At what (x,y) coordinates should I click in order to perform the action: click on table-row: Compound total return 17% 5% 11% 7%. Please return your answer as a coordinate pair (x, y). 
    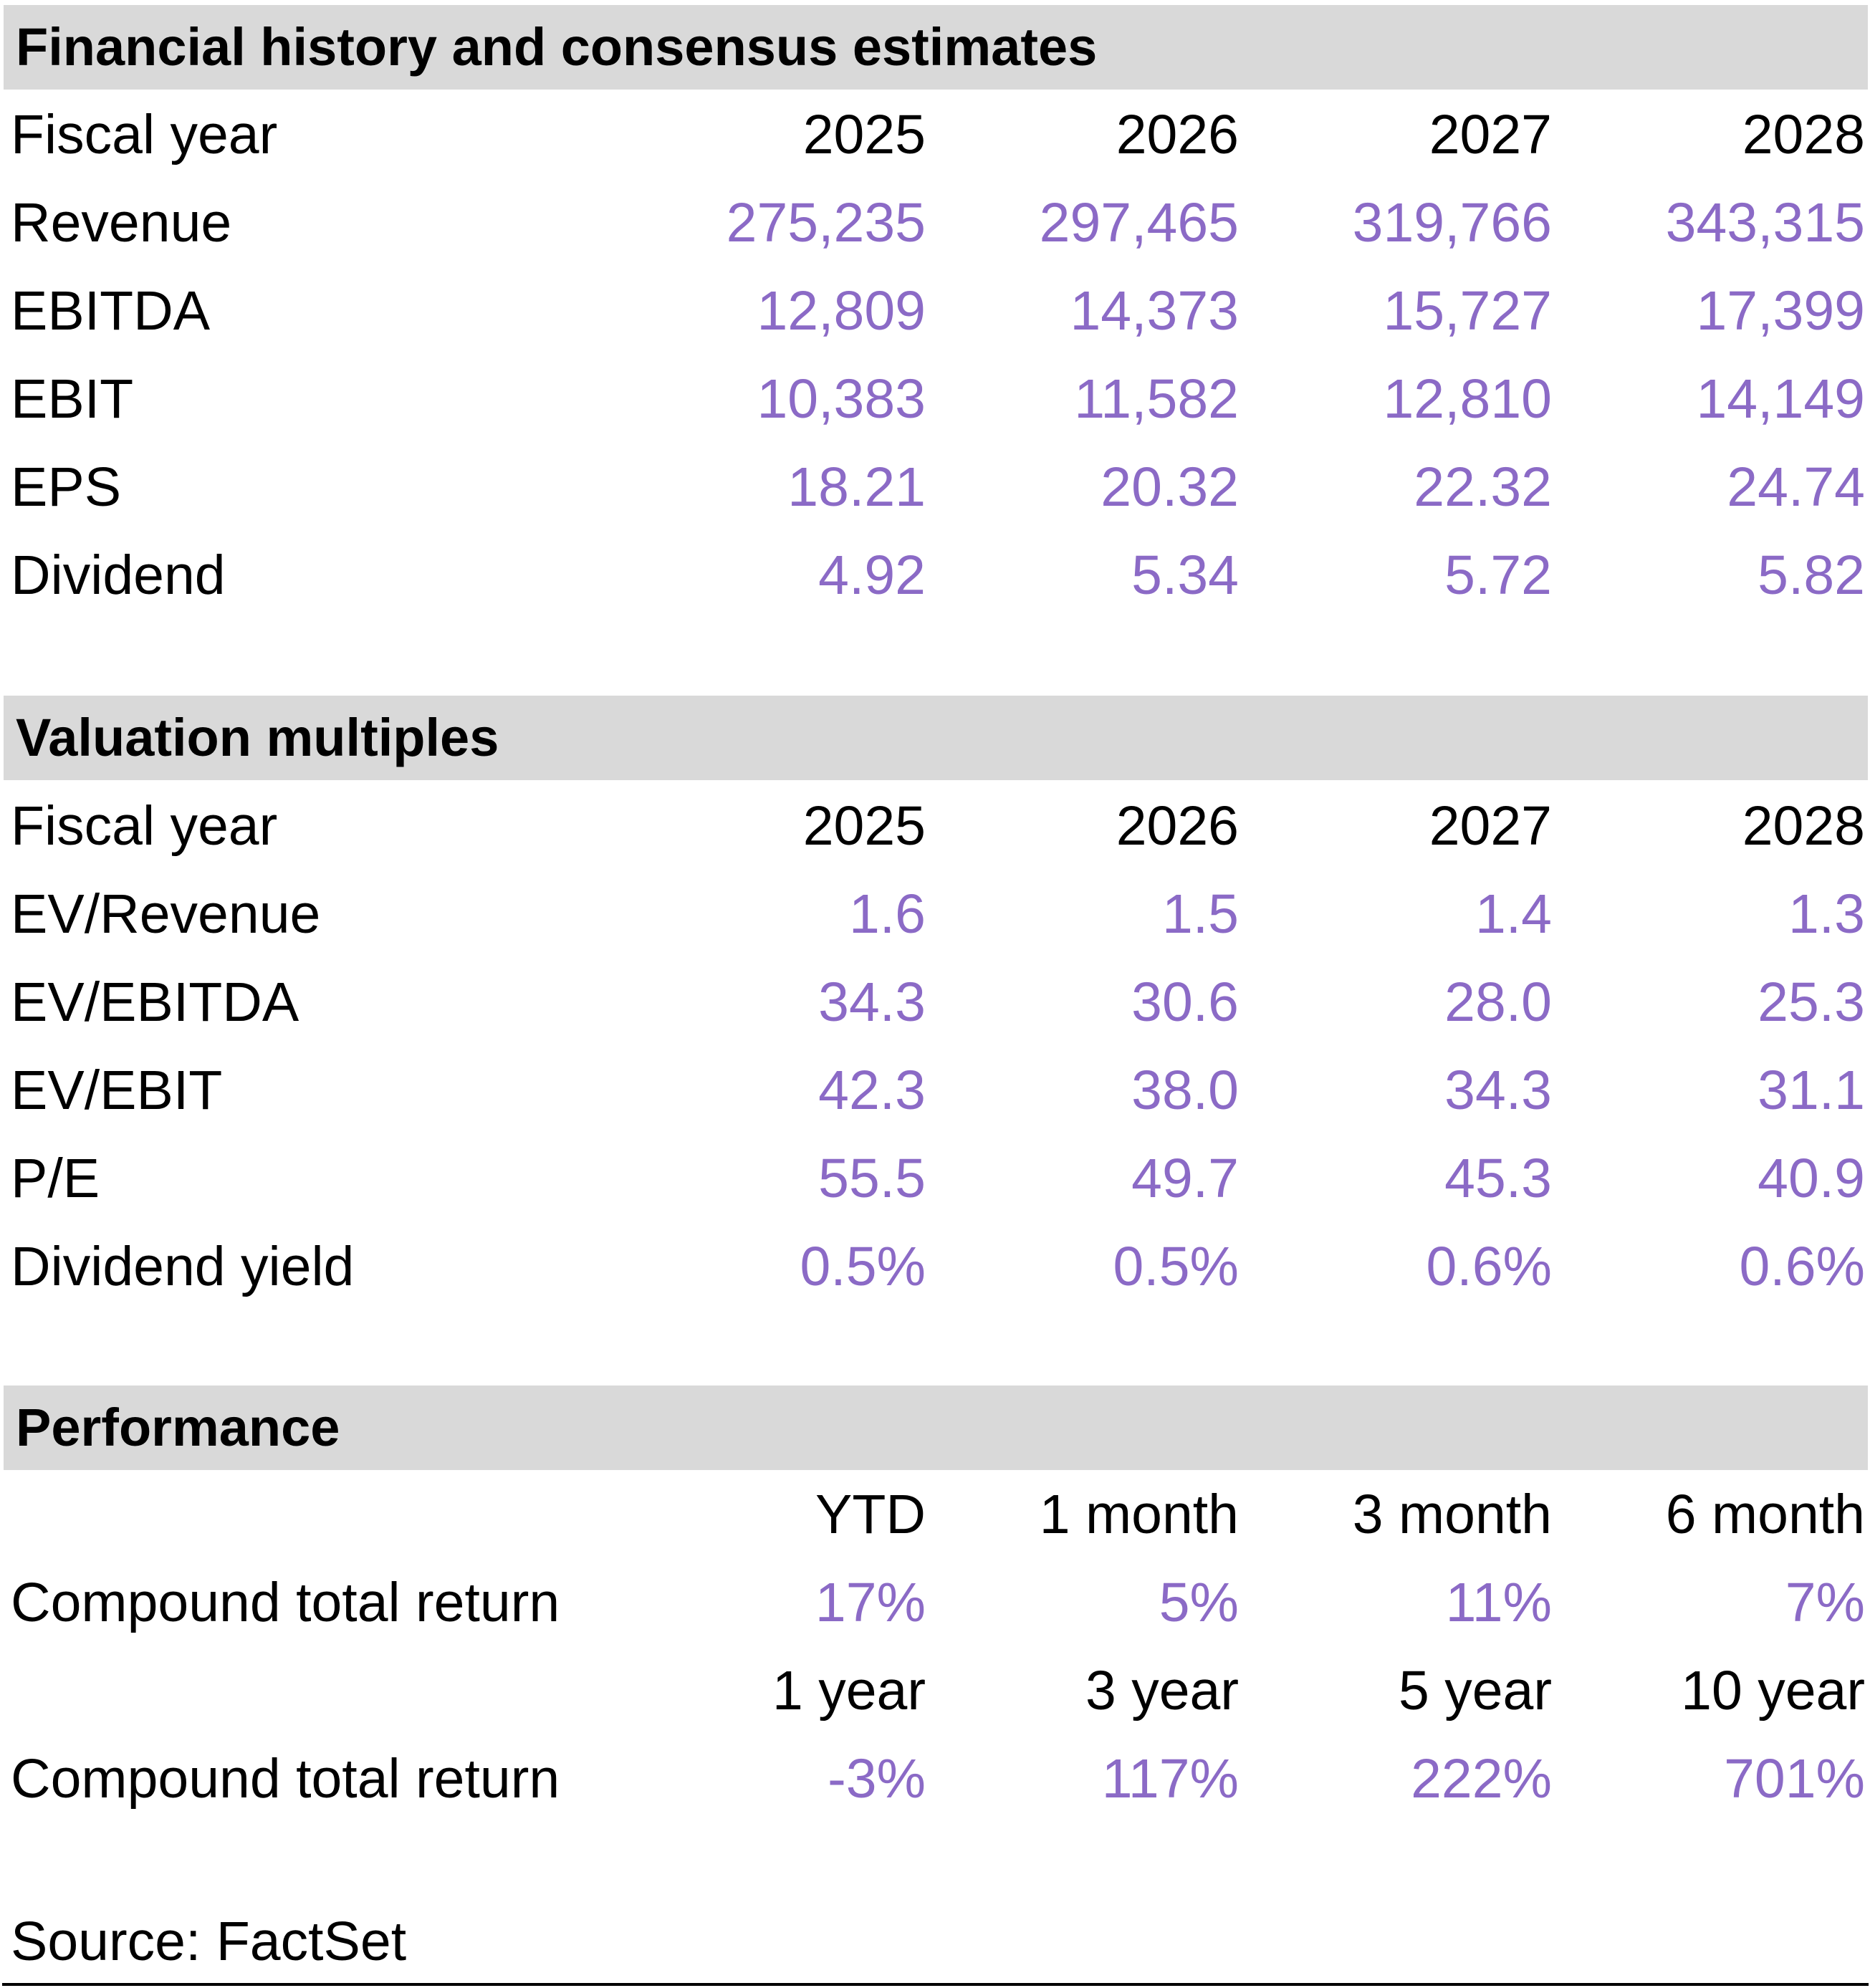
    Looking at the image, I should click on (938, 1603).